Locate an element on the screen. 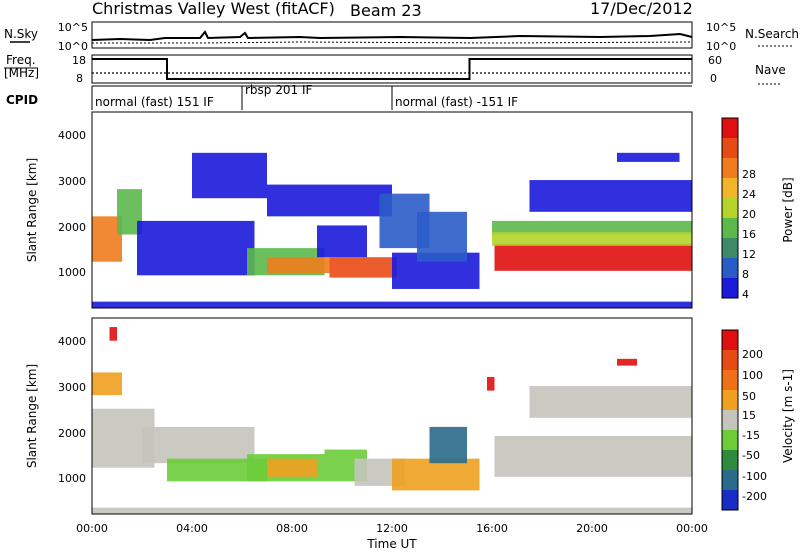  power-colorbar-frame is located at coordinates (730, 208).